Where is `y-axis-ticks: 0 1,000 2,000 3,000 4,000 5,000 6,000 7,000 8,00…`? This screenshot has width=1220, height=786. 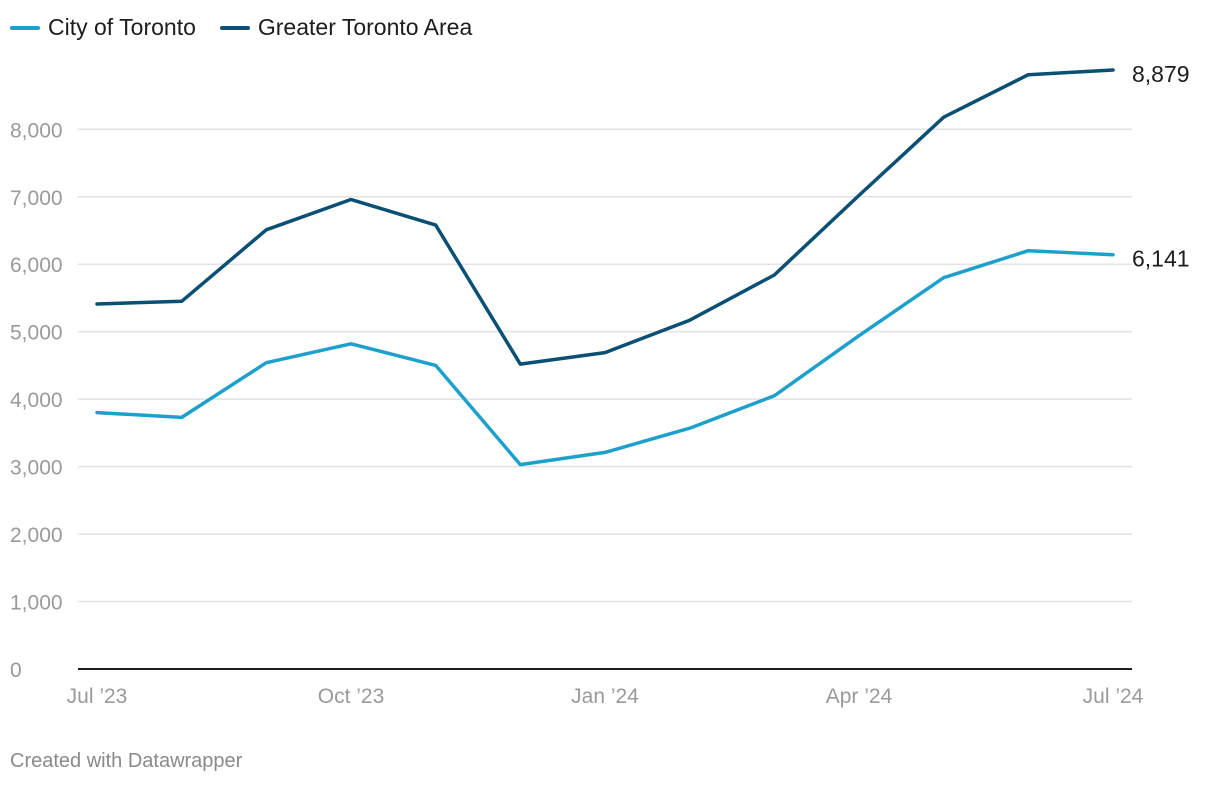 y-axis-ticks: 0 1,000 2,000 3,000 4,000 5,000 6,000 7,000 8,00… is located at coordinates (36, 400).